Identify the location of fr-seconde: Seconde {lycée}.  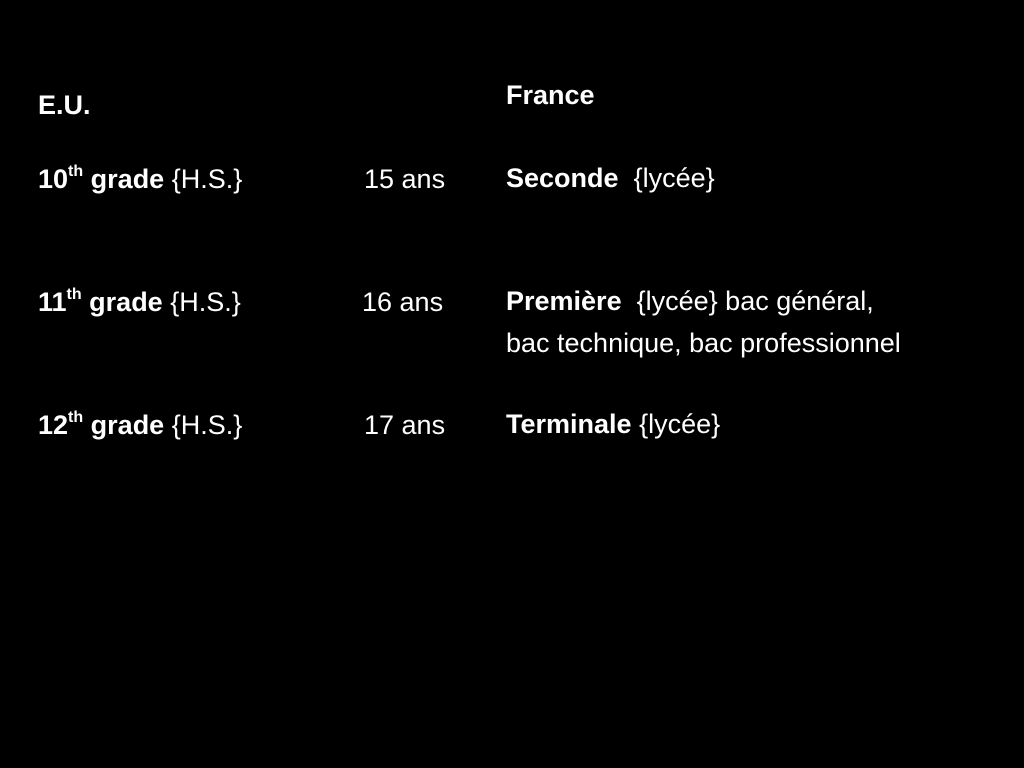
(610, 178).